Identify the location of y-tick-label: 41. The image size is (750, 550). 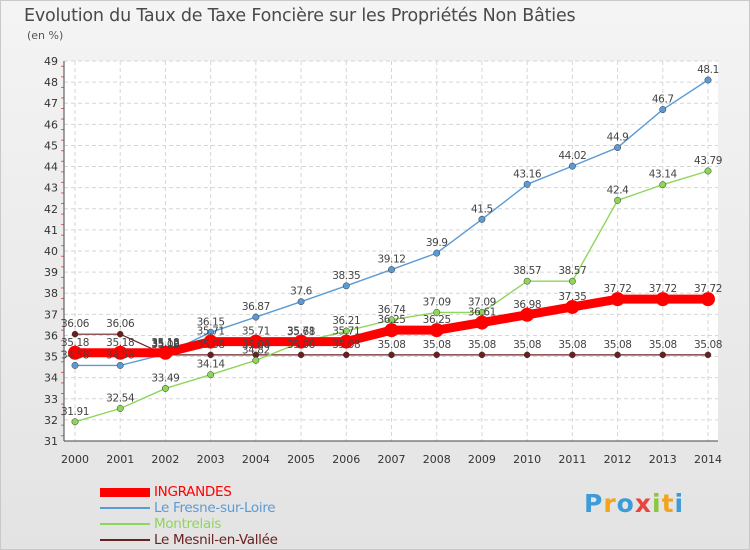
(51, 230).